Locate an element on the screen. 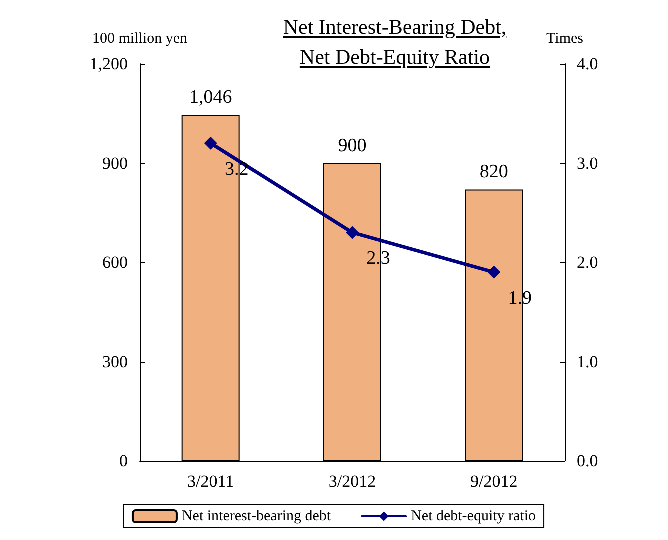 The width and height of the screenshot is (668, 540). data-label: 820 is located at coordinates (494, 172).